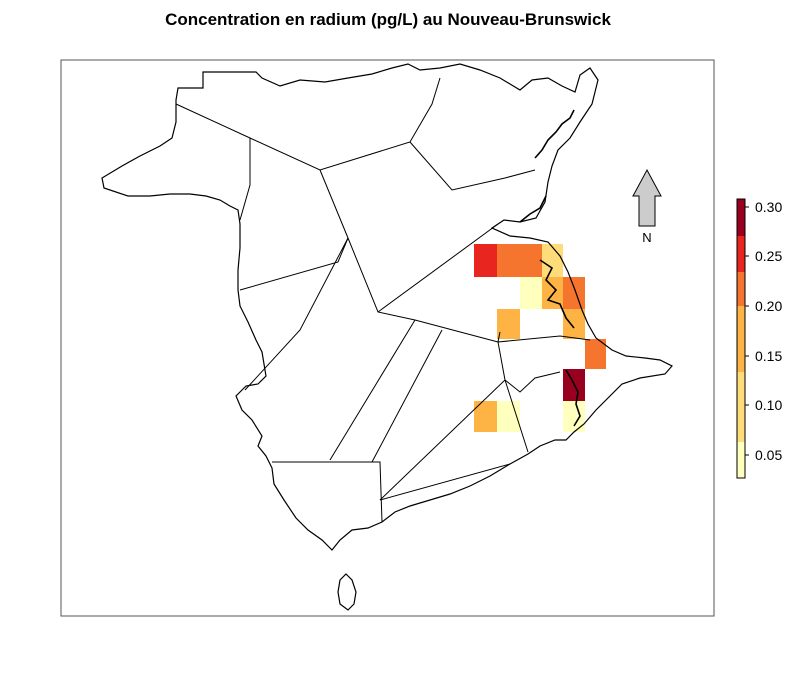 The height and width of the screenshot is (692, 800). I want to click on concentration-cells, so click(540, 338).